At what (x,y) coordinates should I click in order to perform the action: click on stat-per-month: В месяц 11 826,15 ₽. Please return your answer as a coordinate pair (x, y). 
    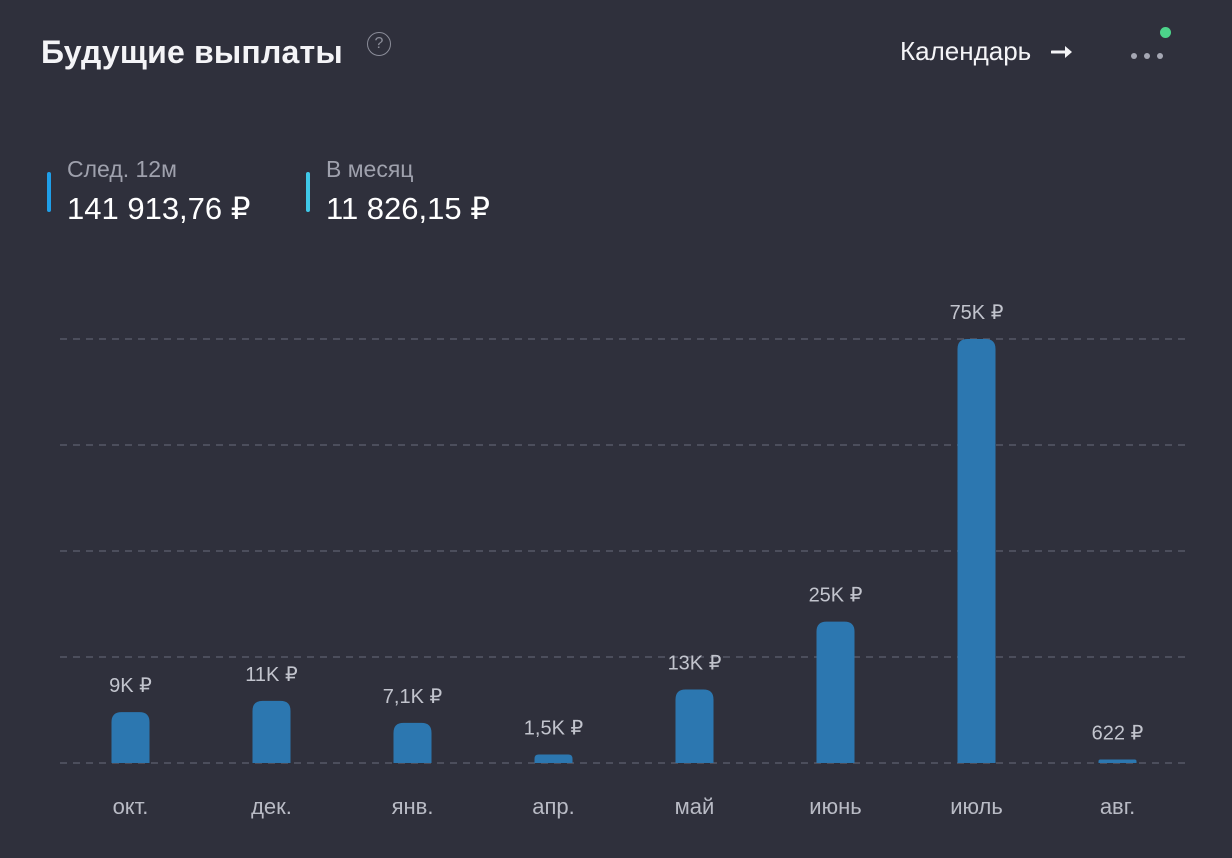
    Looking at the image, I should click on (398, 191).